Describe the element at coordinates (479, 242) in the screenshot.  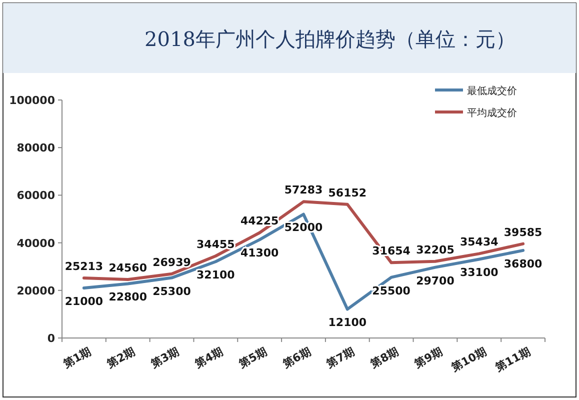
I see `data-label: 35434` at that location.